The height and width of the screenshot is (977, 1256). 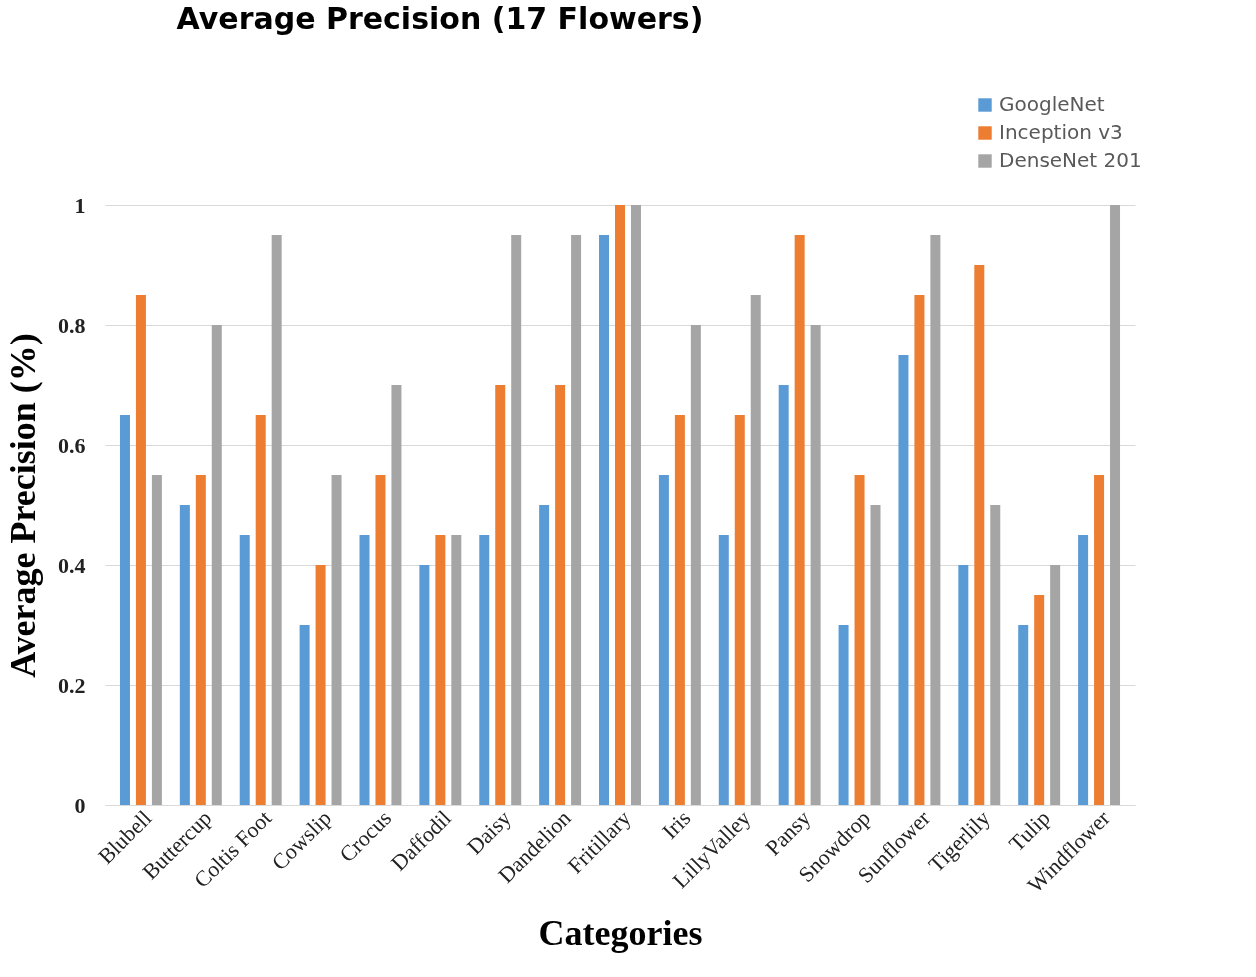 I want to click on y-tick-label: 0, so click(x=80, y=805).